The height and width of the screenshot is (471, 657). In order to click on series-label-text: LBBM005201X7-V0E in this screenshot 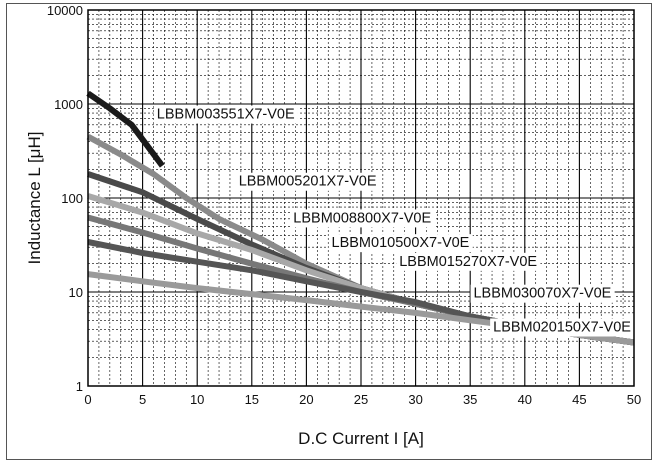, I will do `click(308, 182)`.